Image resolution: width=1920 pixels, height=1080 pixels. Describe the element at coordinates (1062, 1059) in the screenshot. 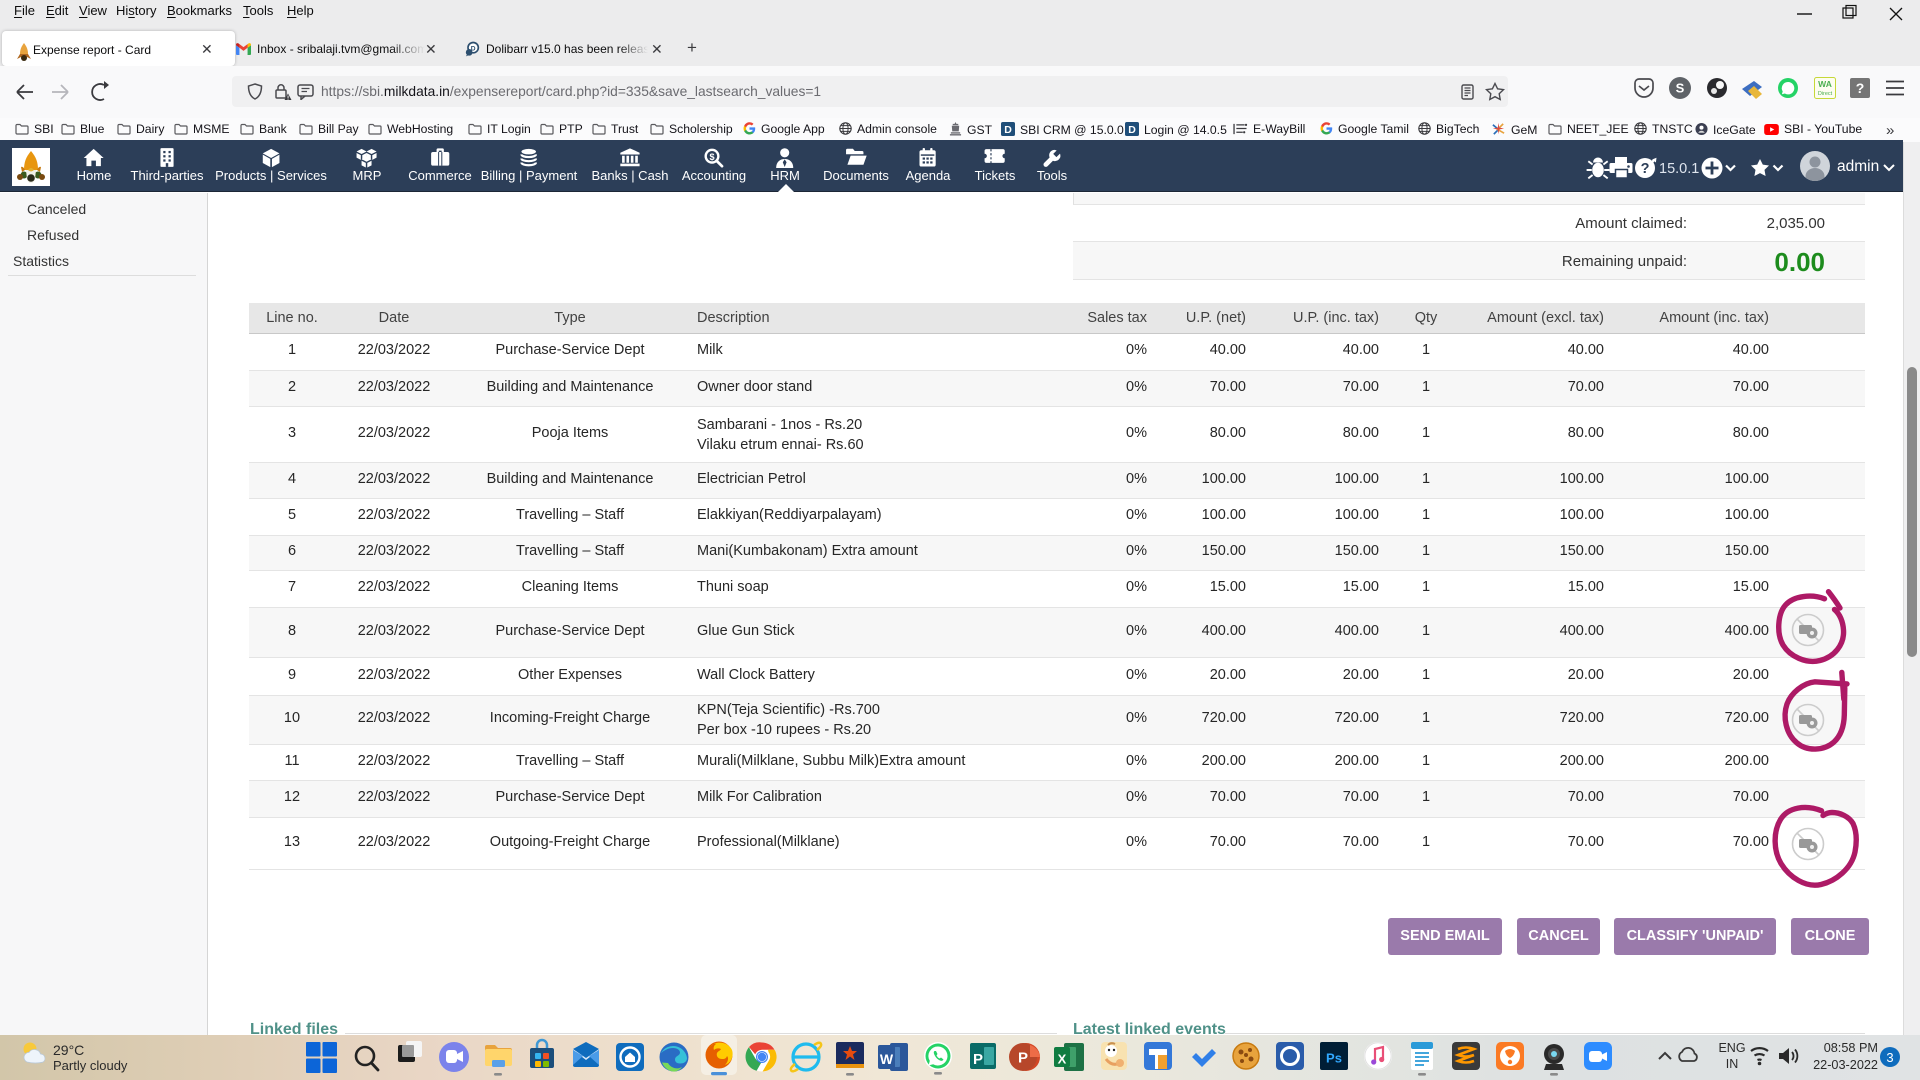

I see `svg-text: X` at that location.